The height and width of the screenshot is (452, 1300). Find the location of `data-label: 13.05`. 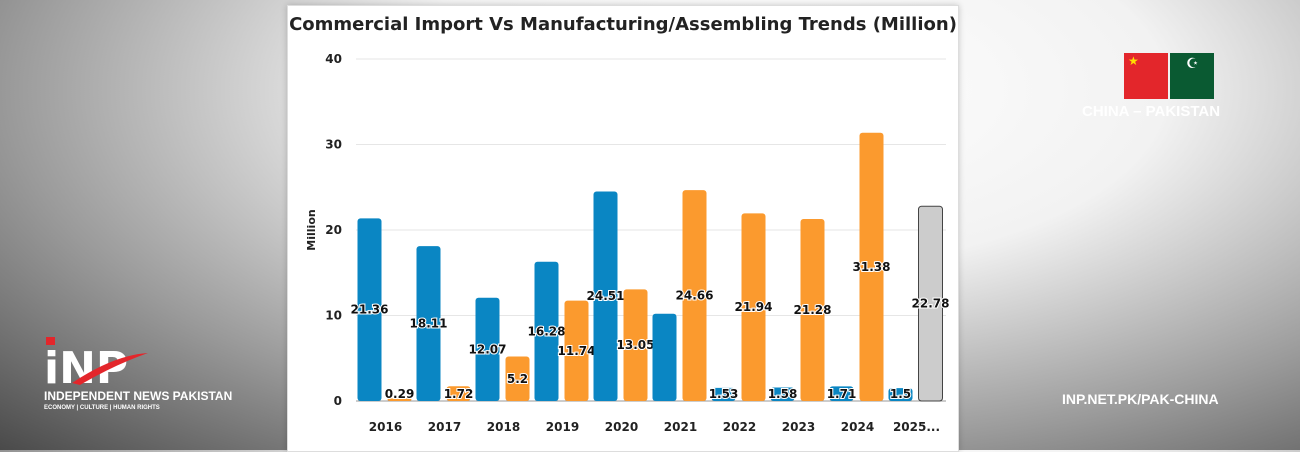

data-label: 13.05 is located at coordinates (636, 345).